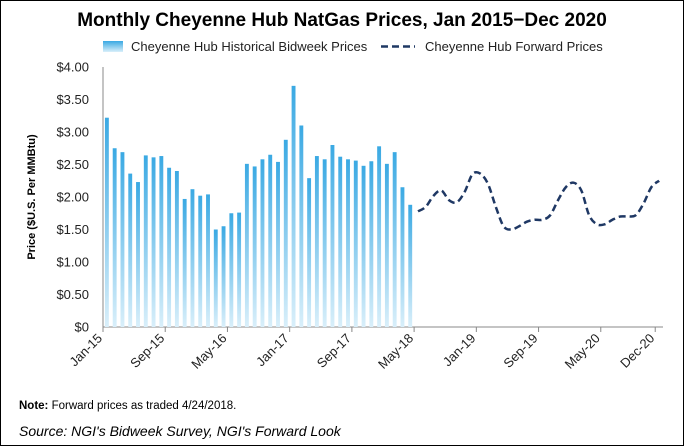 The image size is (684, 446). I want to click on y-tick-label: $1.00, so click(72, 262).